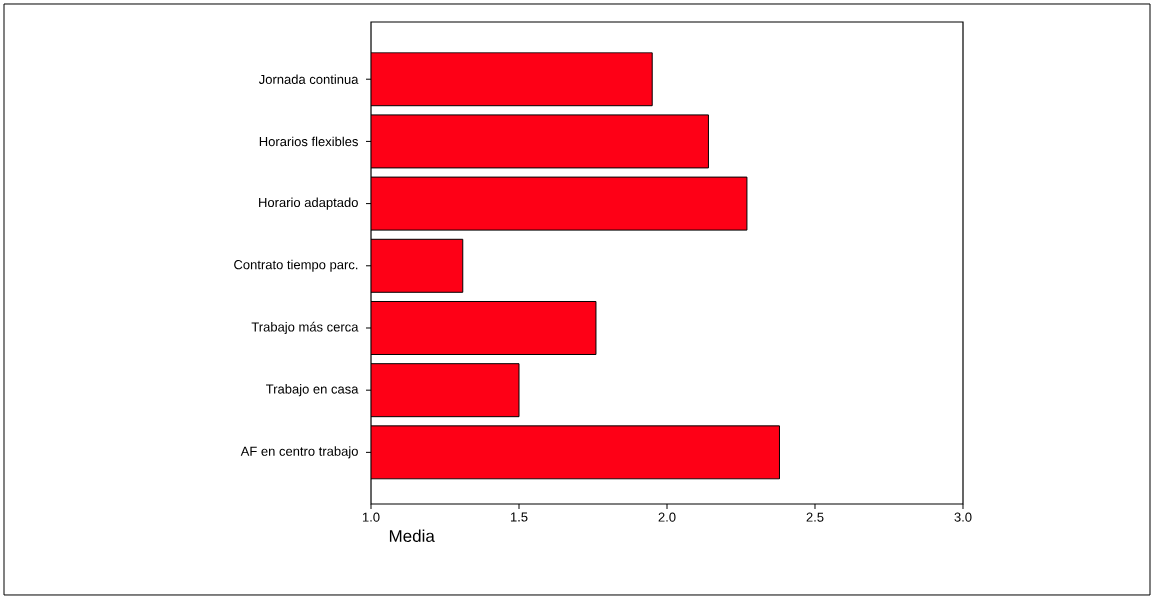  What do you see at coordinates (371, 517) in the screenshot?
I see `x-tick-label: 1.0` at bounding box center [371, 517].